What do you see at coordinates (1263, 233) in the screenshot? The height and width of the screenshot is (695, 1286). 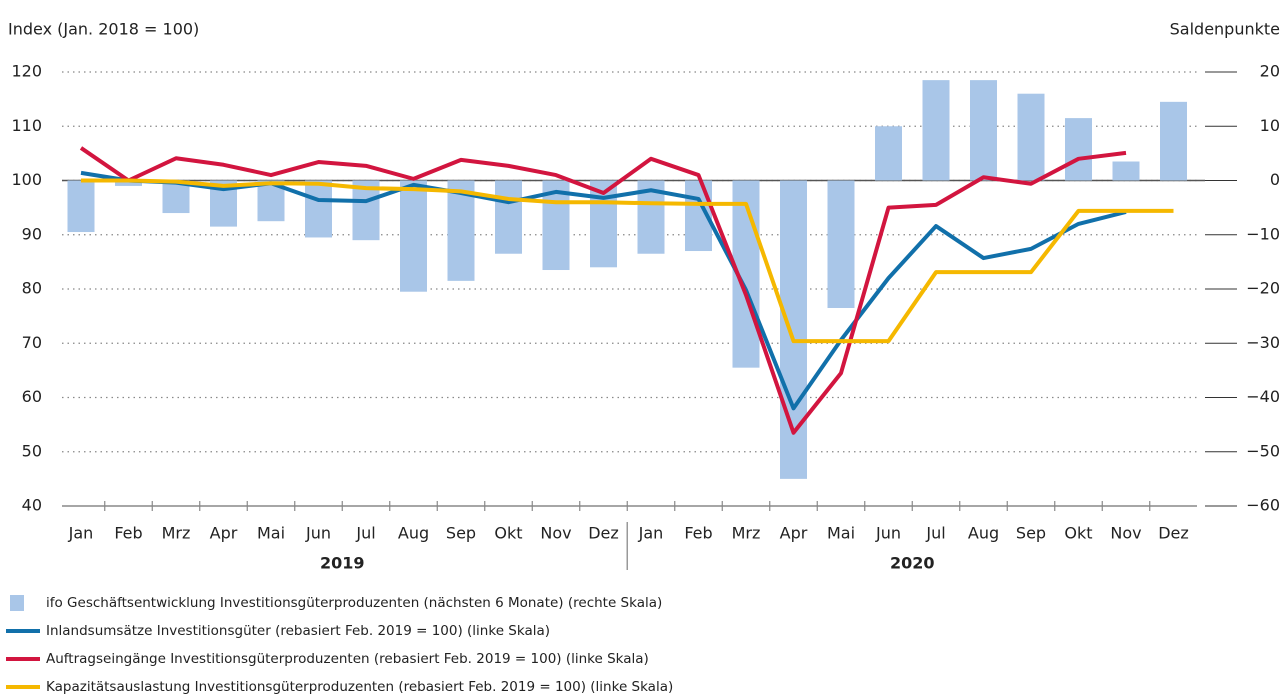 I see `y2-tick-label: −10` at bounding box center [1263, 233].